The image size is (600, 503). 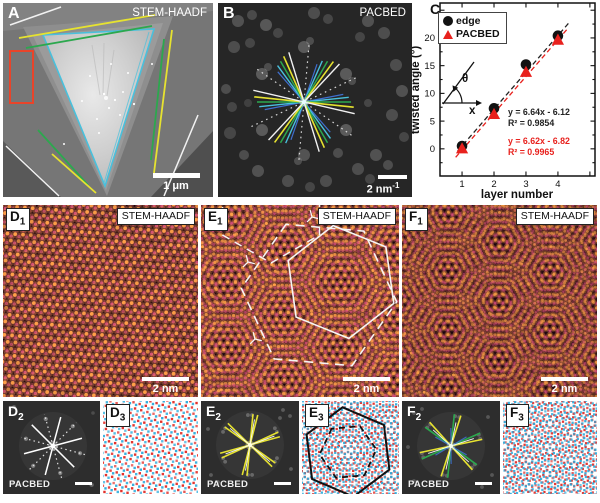 What do you see at coordinates (557, 184) in the screenshot?
I see `svg-text: 4` at bounding box center [557, 184].